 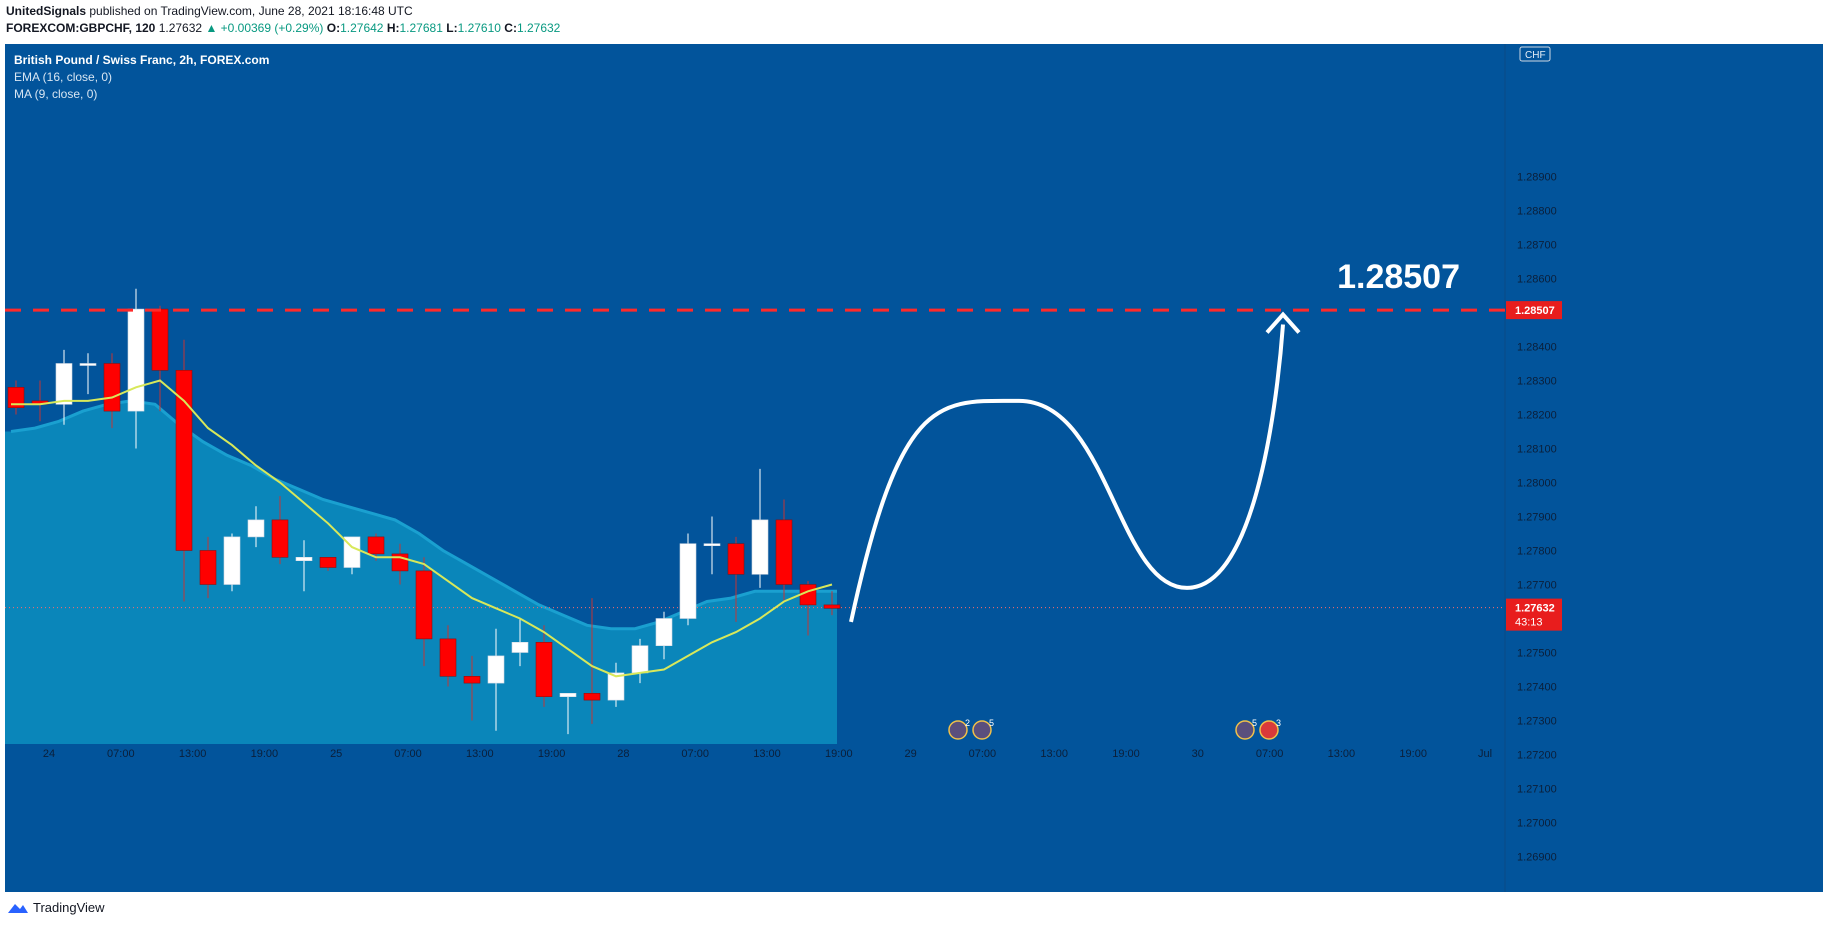 I want to click on event-icon: 3, so click(x=1270, y=729).